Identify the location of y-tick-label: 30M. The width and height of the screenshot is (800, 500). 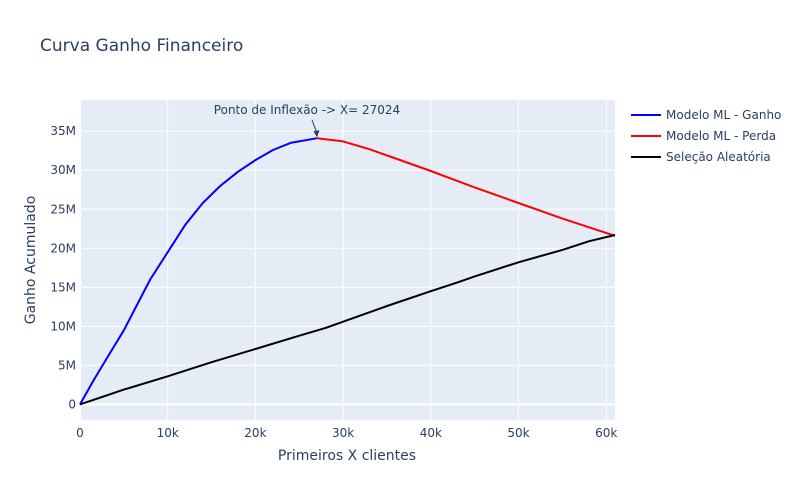
(63, 170).